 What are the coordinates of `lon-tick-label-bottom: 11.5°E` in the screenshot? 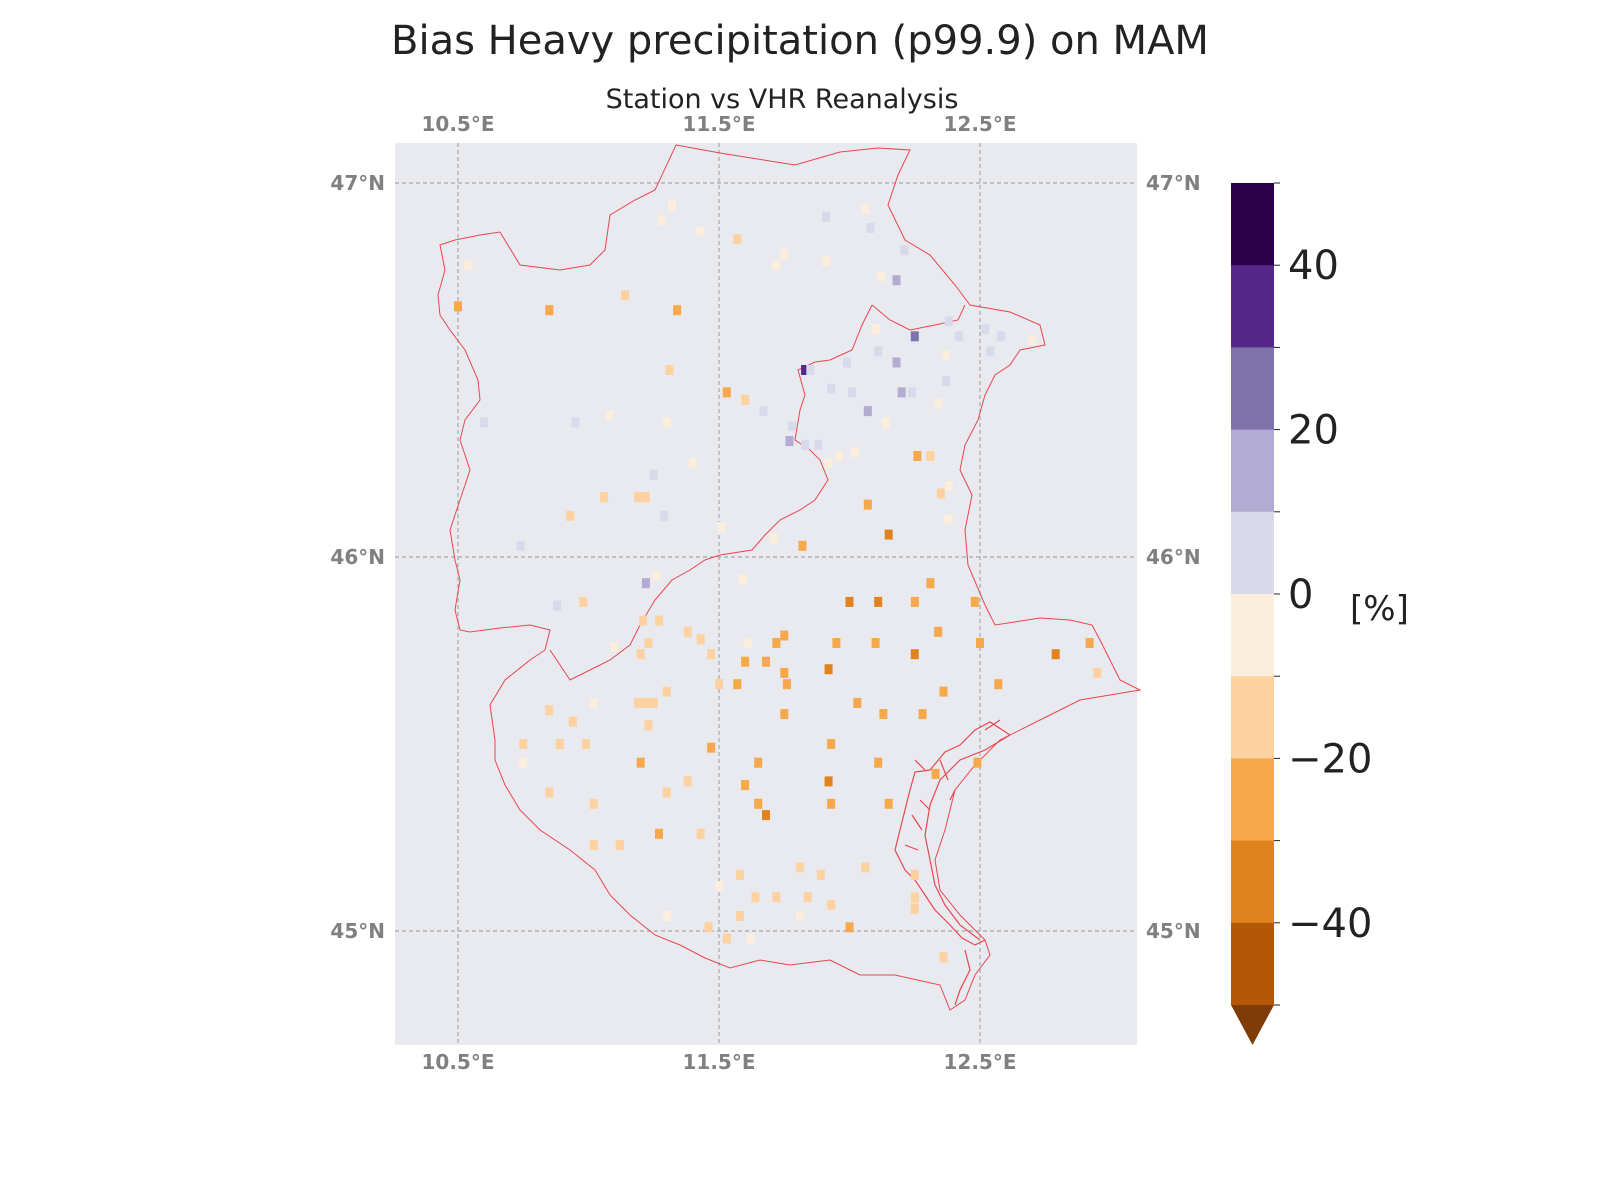 It's located at (718, 1062).